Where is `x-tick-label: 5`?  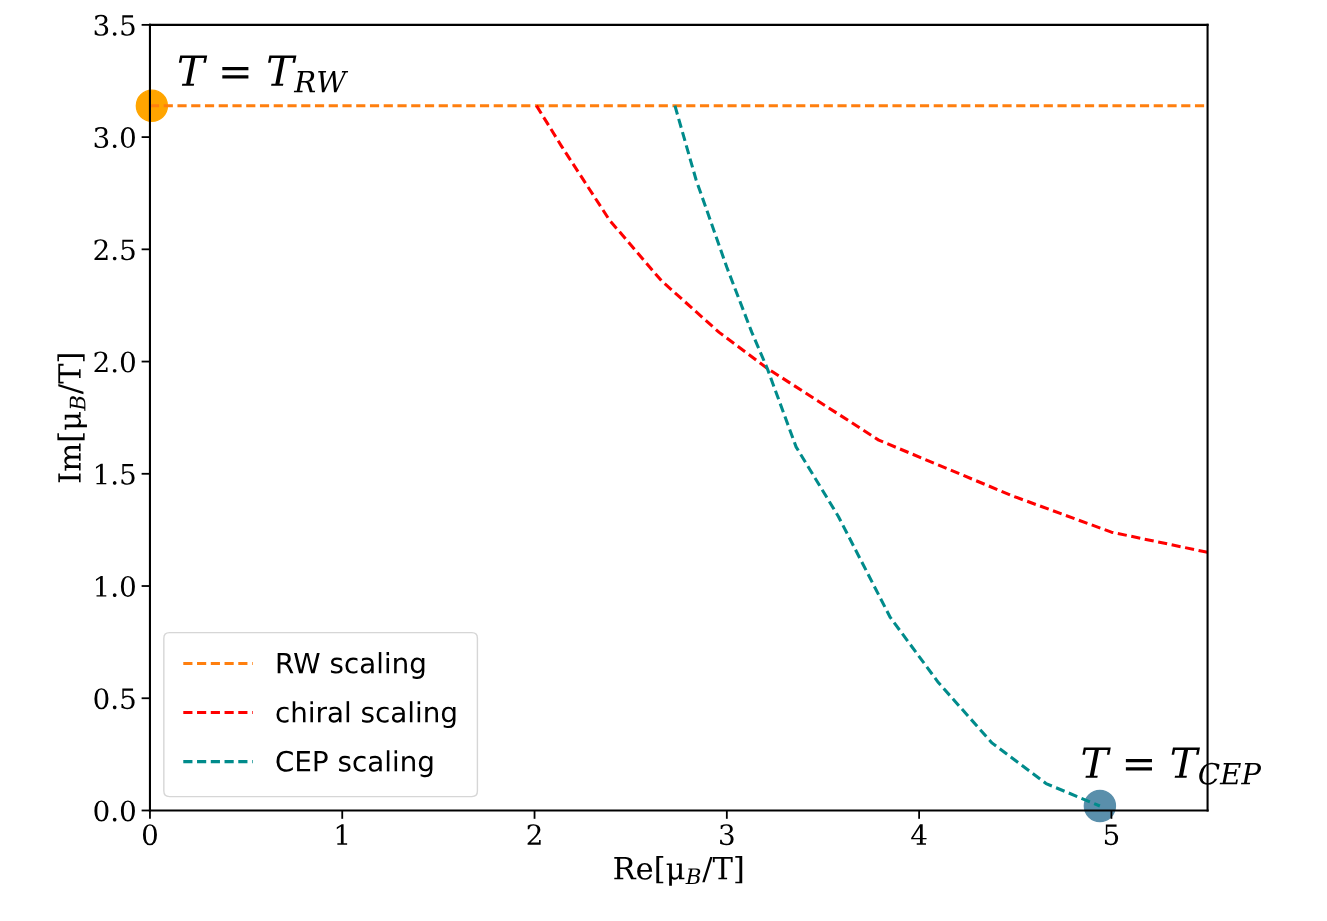 x-tick-label: 5 is located at coordinates (1111, 835).